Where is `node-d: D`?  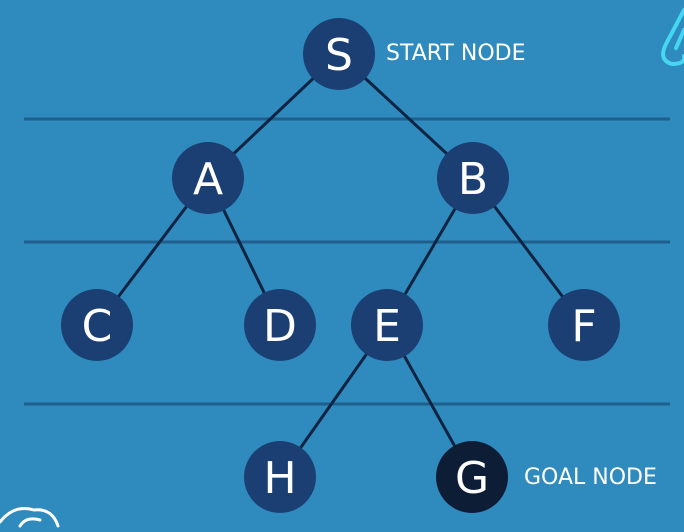 node-d: D is located at coordinates (280, 325).